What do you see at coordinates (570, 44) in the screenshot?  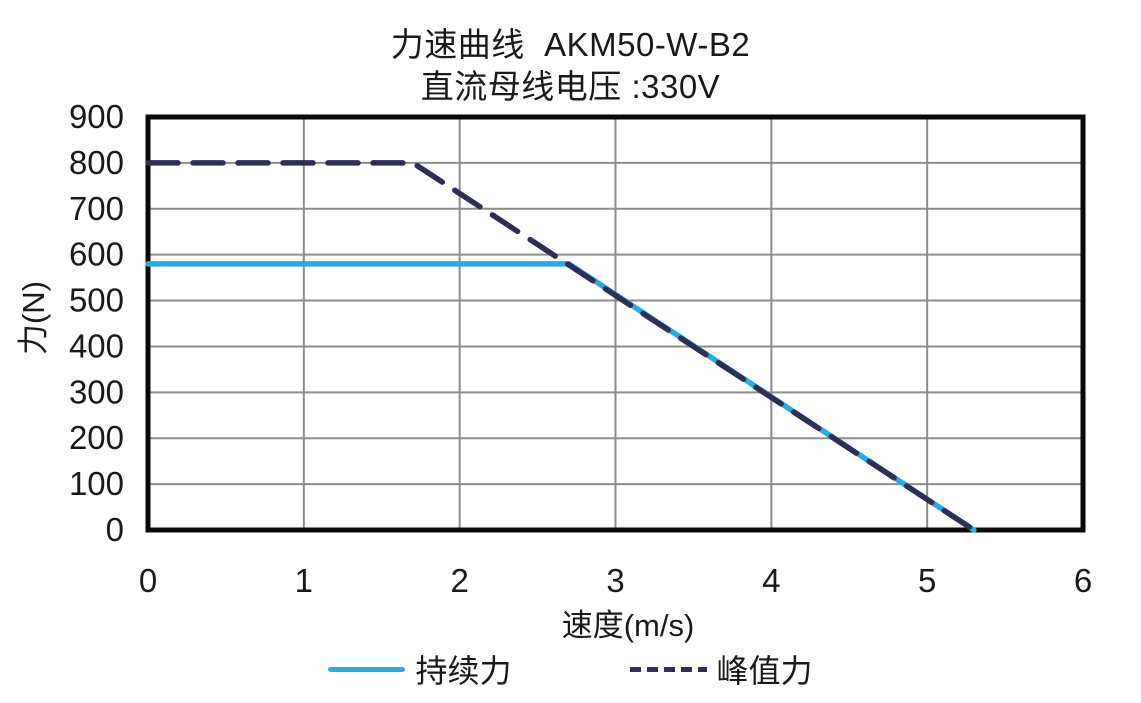 I see `chart-title: 力速曲线 AKM50-W-B2` at bounding box center [570, 44].